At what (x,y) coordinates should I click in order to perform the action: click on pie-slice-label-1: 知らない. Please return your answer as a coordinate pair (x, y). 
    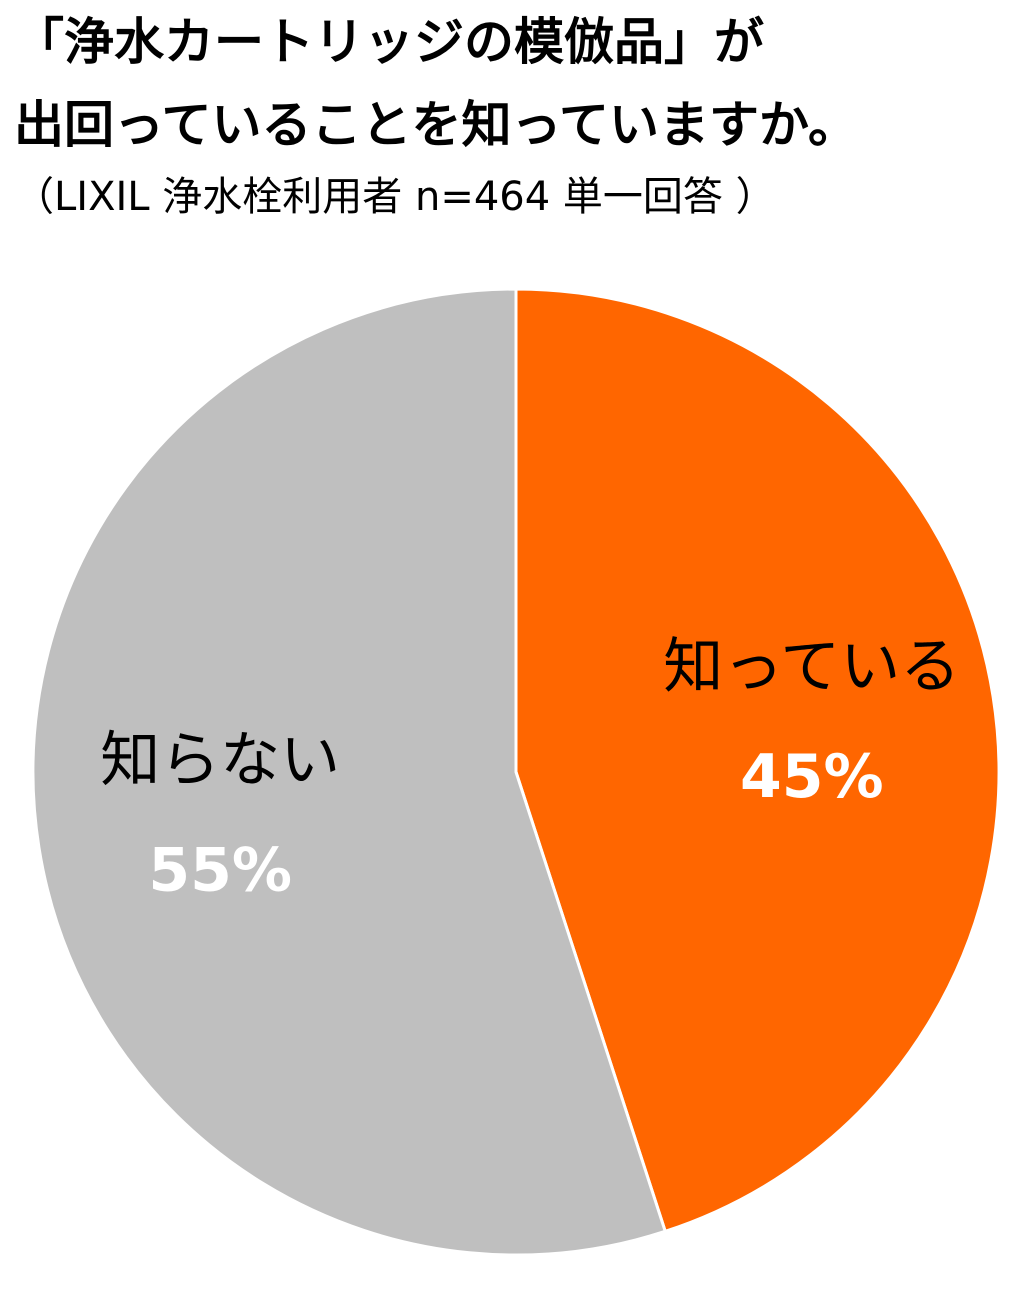
    Looking at the image, I should click on (220, 760).